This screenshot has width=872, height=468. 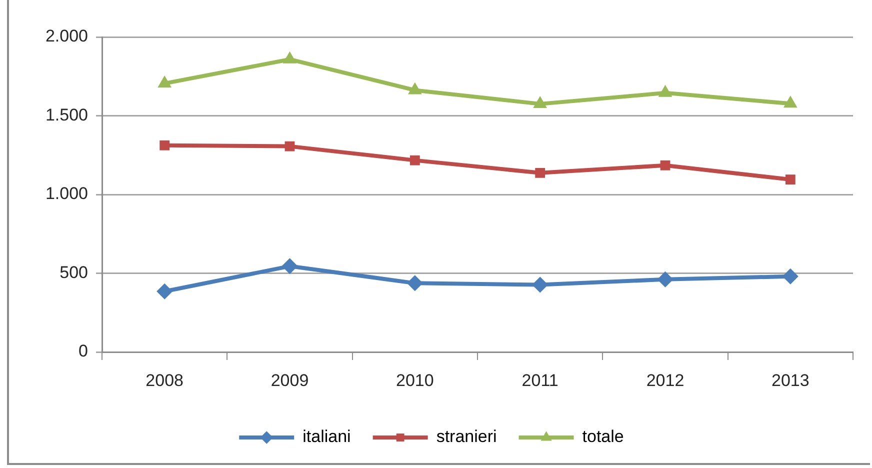 What do you see at coordinates (791, 380) in the screenshot?
I see `x-tick-label: 2013` at bounding box center [791, 380].